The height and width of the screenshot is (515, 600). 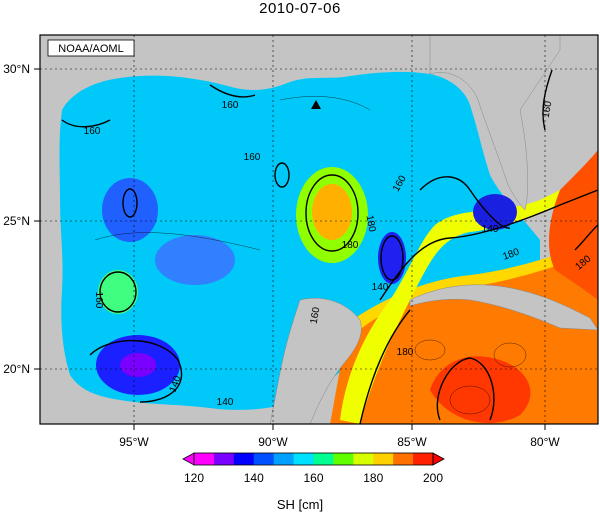 What do you see at coordinates (300, 8) in the screenshot?
I see `map-title: 2010-07-06` at bounding box center [300, 8].